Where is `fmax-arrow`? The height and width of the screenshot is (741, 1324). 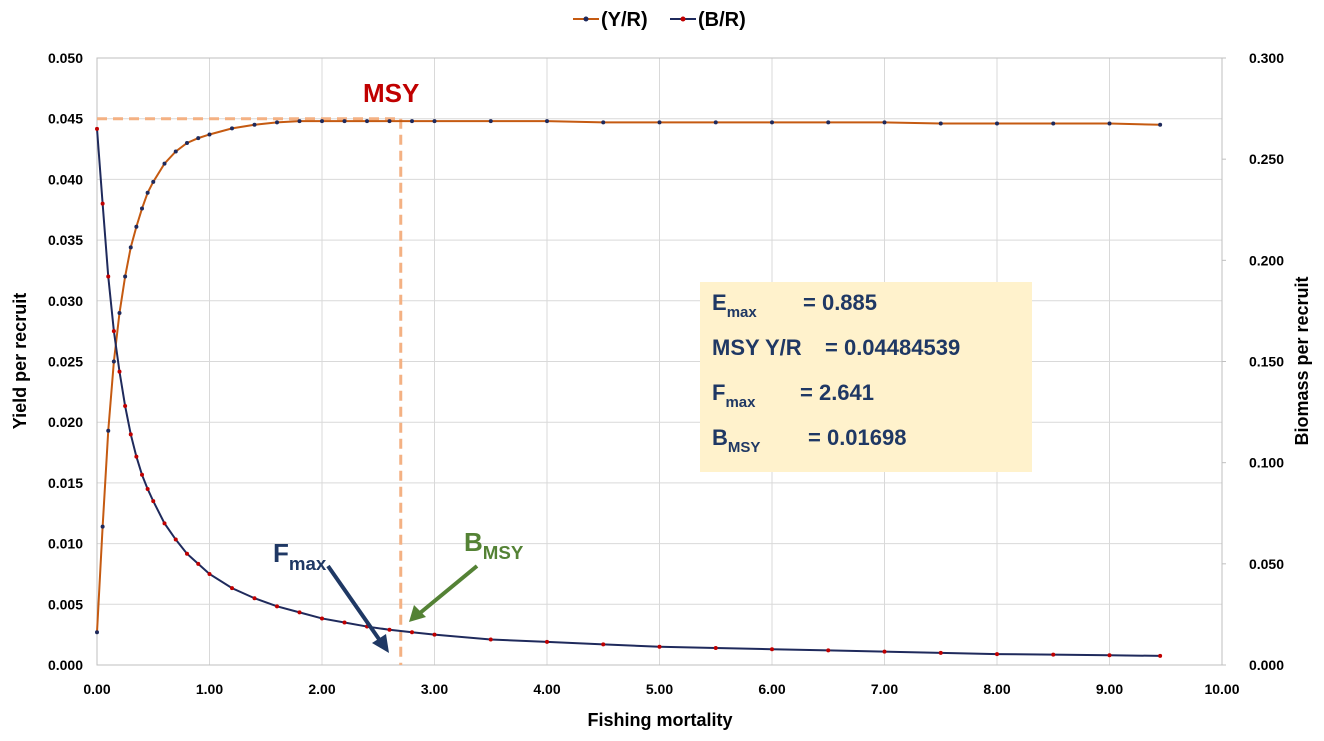
fmax-arrow is located at coordinates (354, 604).